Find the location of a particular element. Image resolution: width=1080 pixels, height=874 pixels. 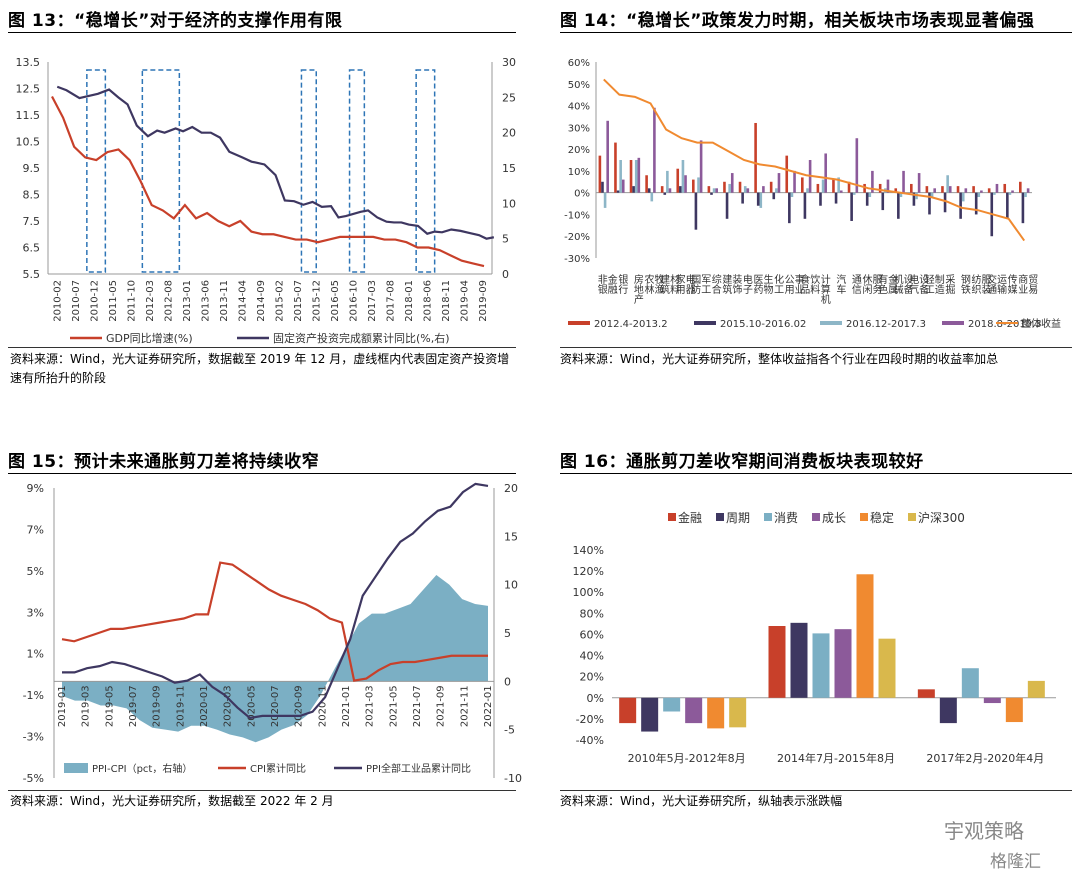

chart13-y2tick-label: 25 is located at coordinates (509, 97).